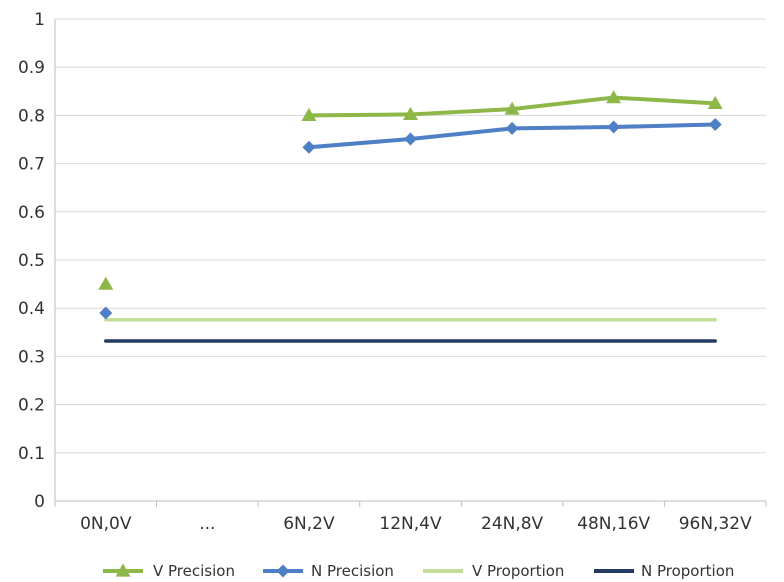 Image resolution: width=784 pixels, height=582 pixels. I want to click on data-point-n-precision-48n-16v, so click(614, 127).